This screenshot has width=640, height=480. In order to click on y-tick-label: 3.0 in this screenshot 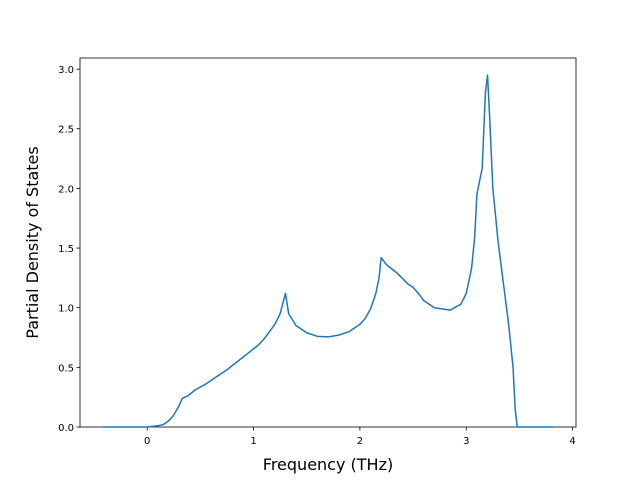, I will do `click(66, 70)`.